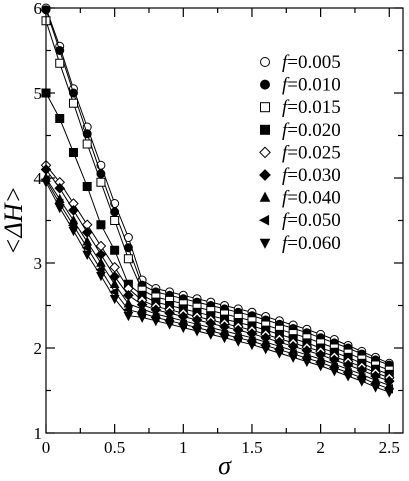 The width and height of the screenshot is (409, 481). What do you see at coordinates (38, 93) in the screenshot?
I see `y-tick-label: 5` at bounding box center [38, 93].